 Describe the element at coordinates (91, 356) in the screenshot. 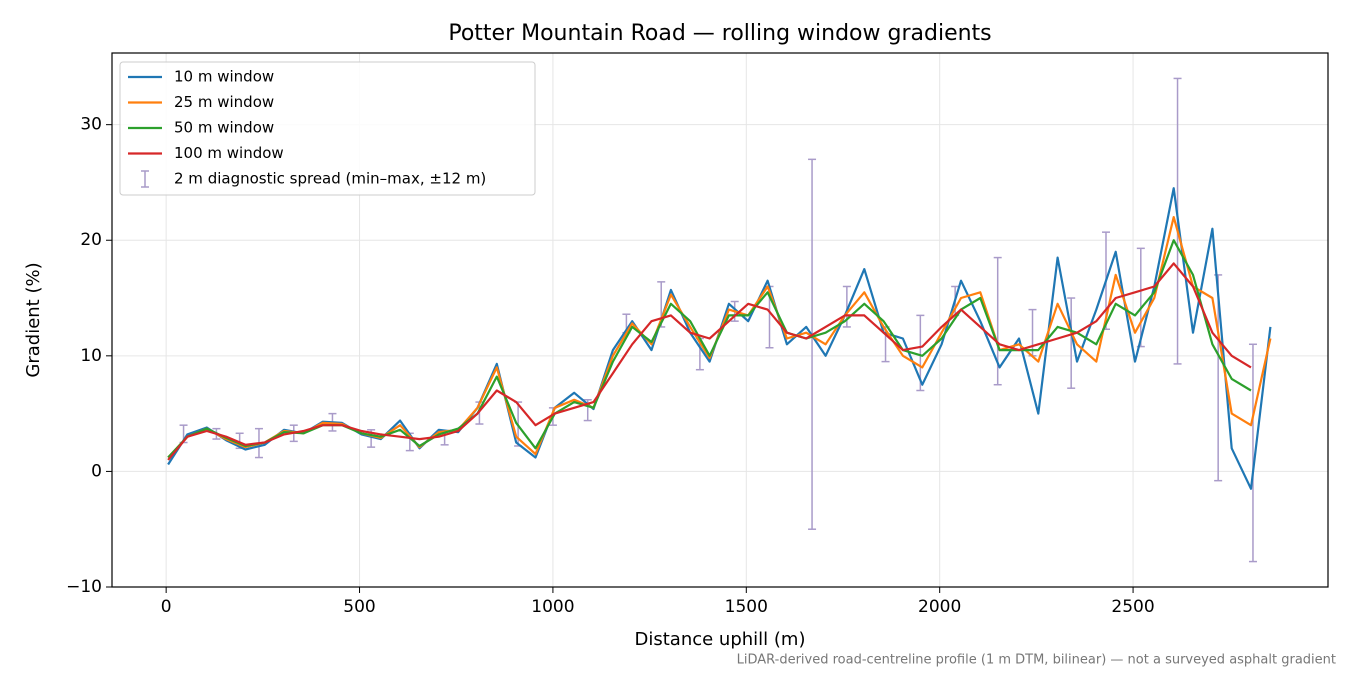

I see `y-tick-label: 10` at that location.